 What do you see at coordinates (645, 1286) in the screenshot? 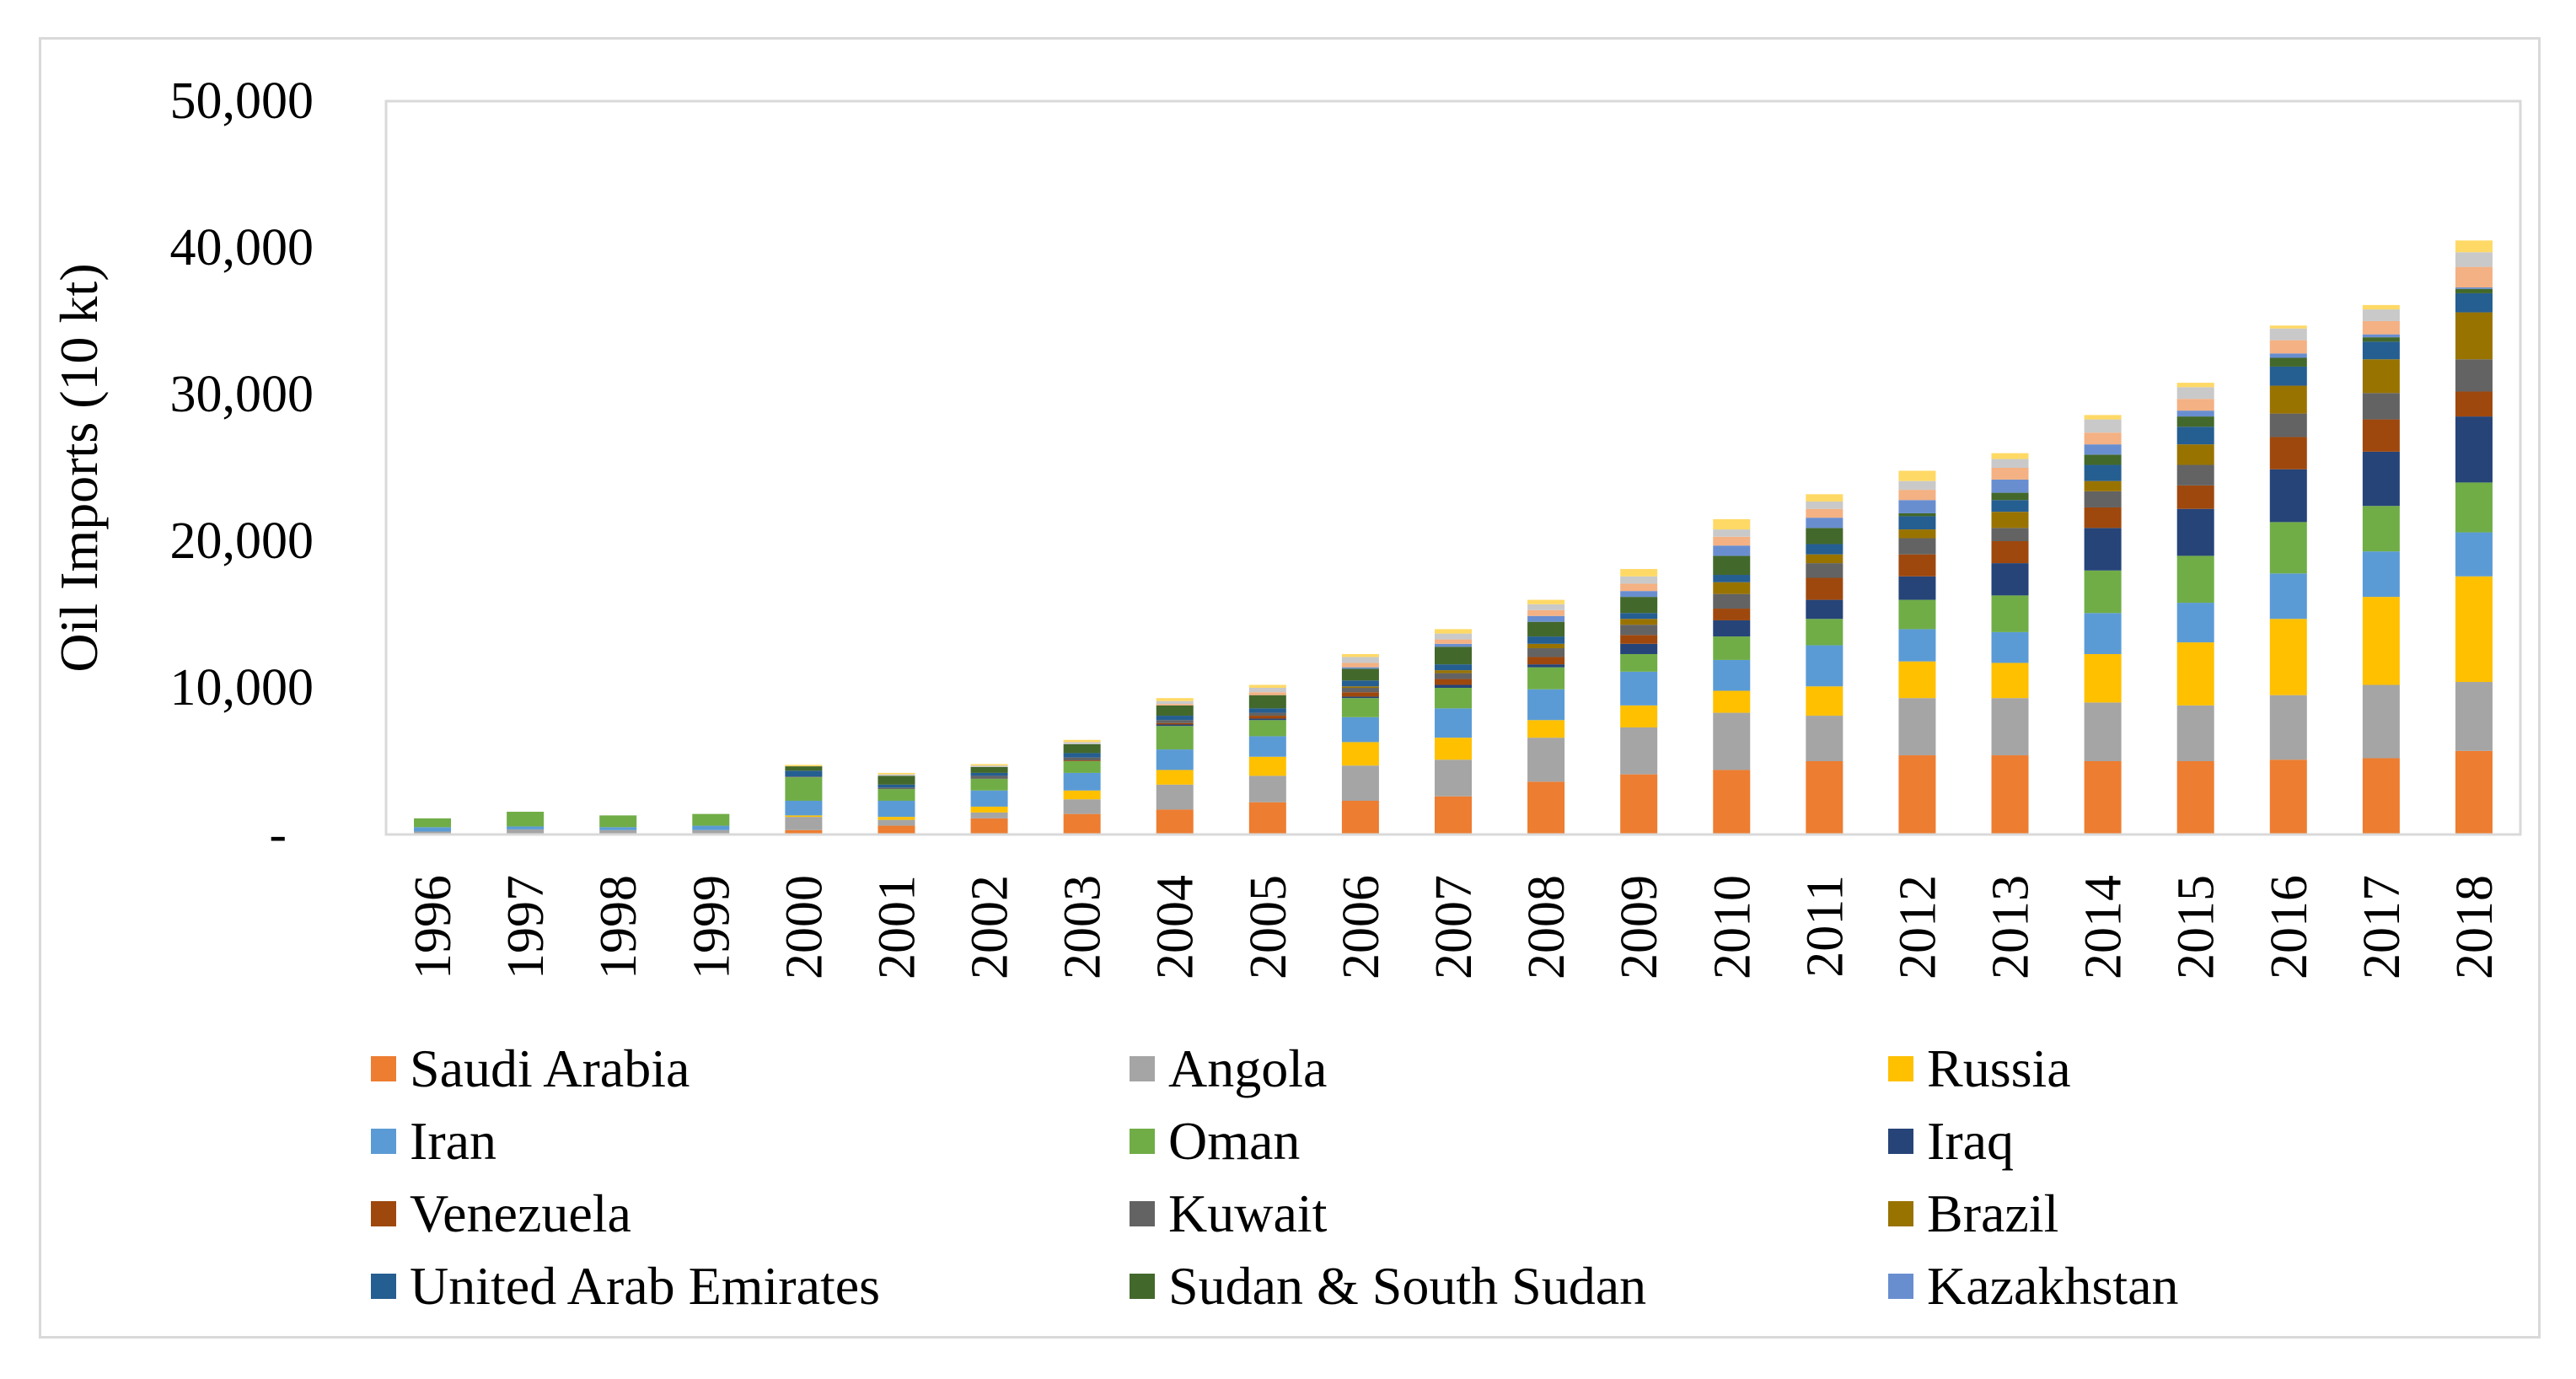
I see `legend-label: United Arab Emirates` at bounding box center [645, 1286].